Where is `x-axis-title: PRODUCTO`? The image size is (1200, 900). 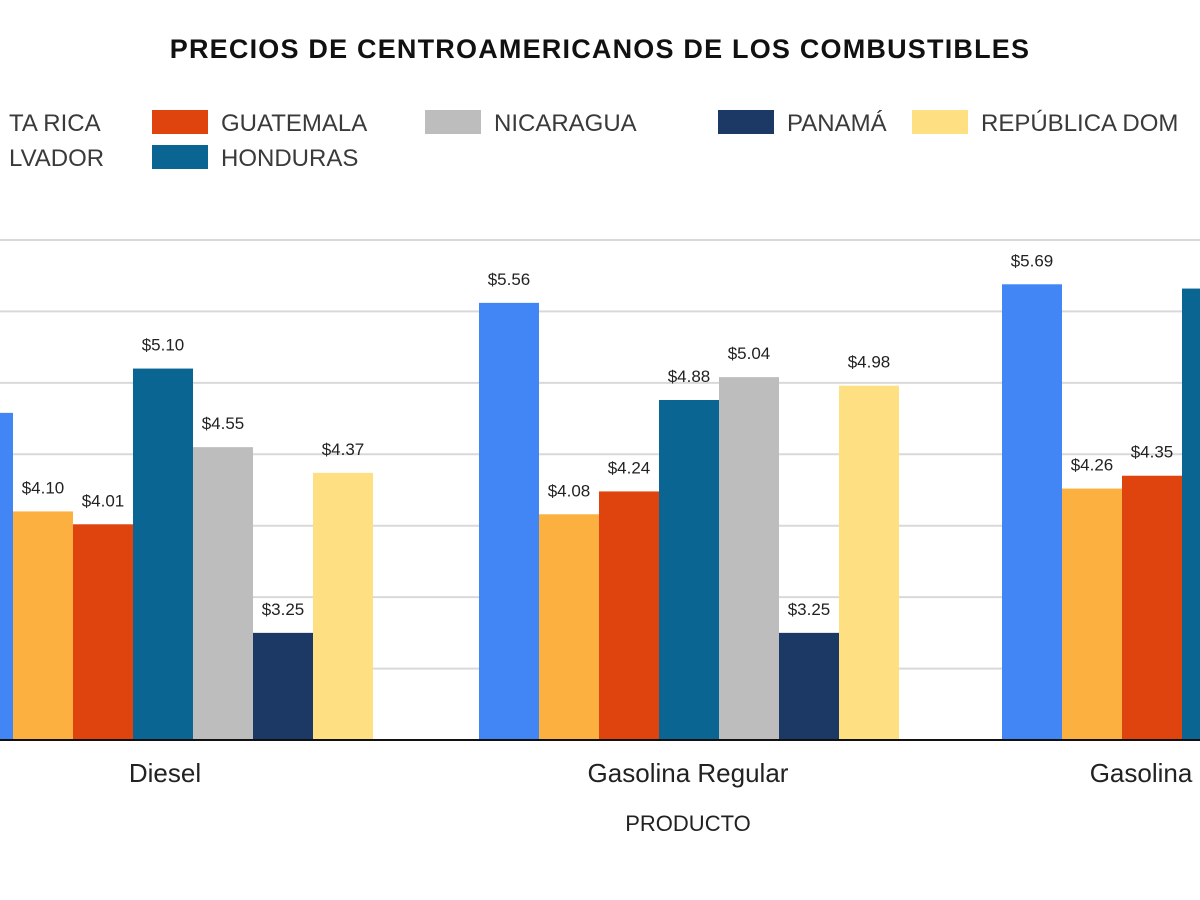
x-axis-title: PRODUCTO is located at coordinates (688, 823).